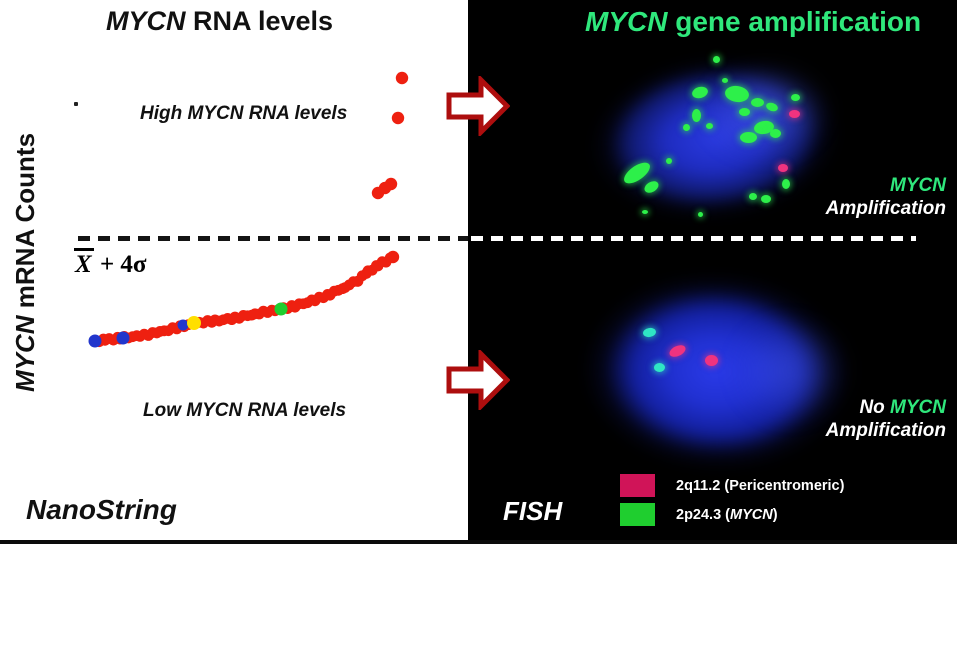 This screenshot has height=667, width=957. What do you see at coordinates (259, 21) in the screenshot?
I see `left-title-rest: RNA levels` at bounding box center [259, 21].